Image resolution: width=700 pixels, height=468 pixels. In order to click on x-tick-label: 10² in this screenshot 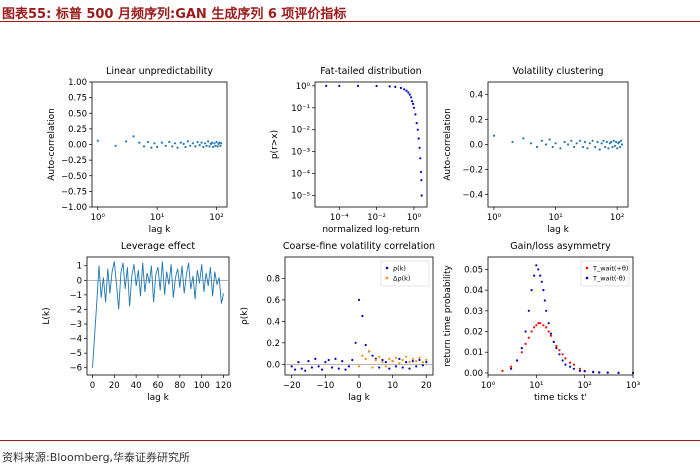, I will do `click(216, 218)`.